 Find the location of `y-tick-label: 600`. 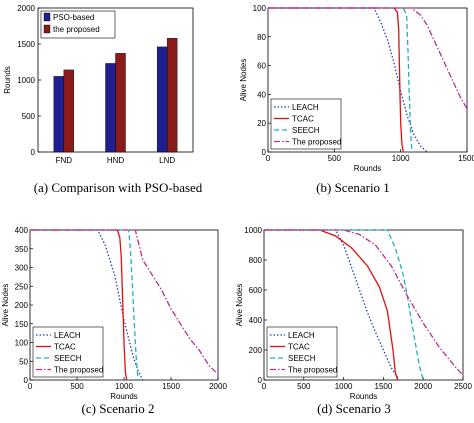

y-tick-label: 600 is located at coordinates (256, 290).